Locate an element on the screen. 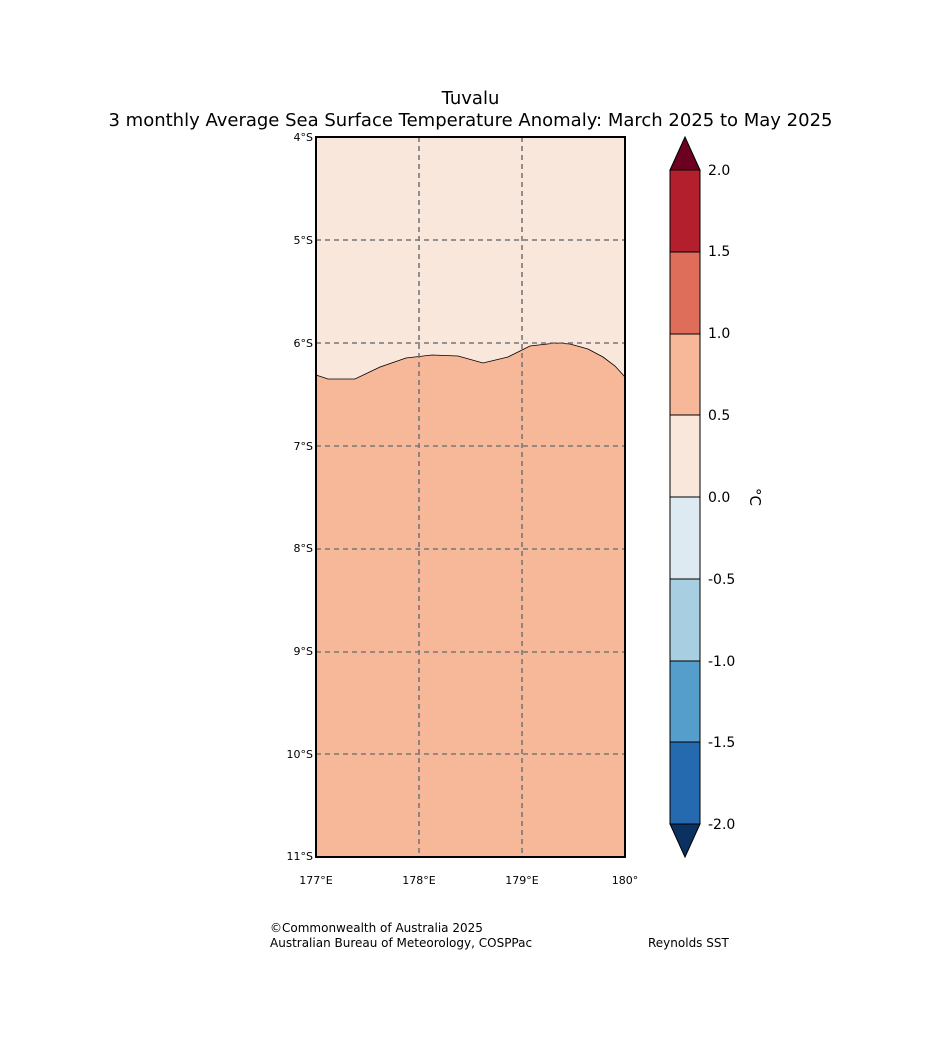 The image size is (941, 1052). lat-label-10S: 10°S is located at coordinates (300, 754).